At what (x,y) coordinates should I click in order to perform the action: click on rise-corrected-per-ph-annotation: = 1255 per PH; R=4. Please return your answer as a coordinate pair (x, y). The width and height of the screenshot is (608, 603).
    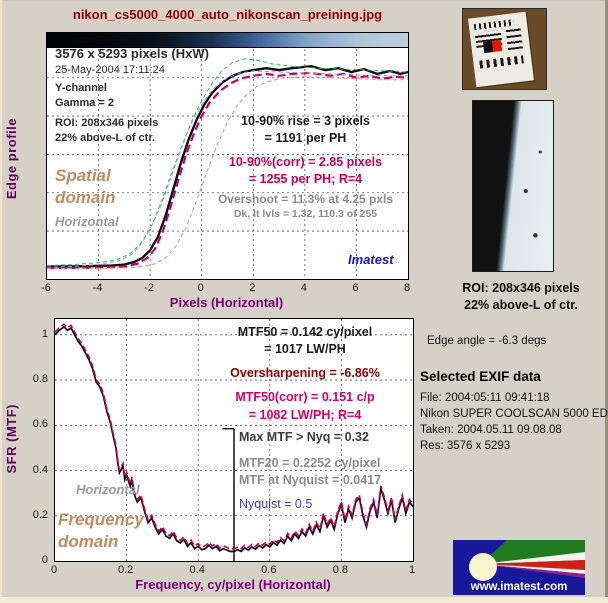
    Looking at the image, I should click on (305, 179).